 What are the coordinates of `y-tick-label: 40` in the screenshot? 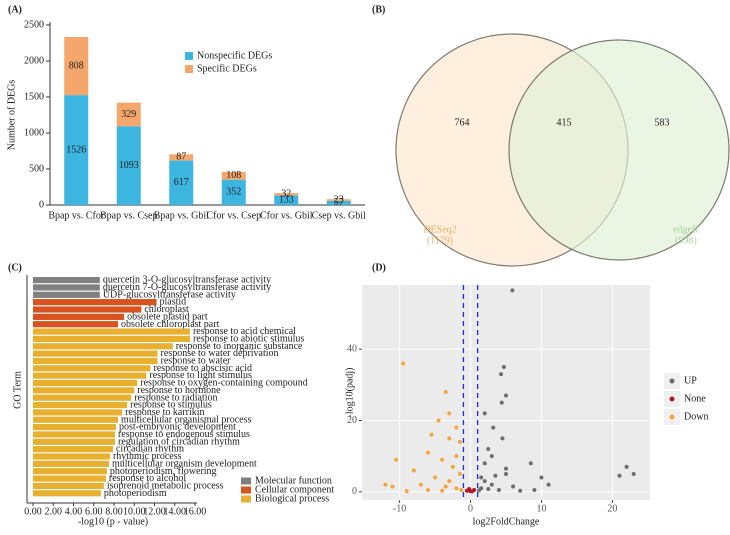 It's located at (352, 348).